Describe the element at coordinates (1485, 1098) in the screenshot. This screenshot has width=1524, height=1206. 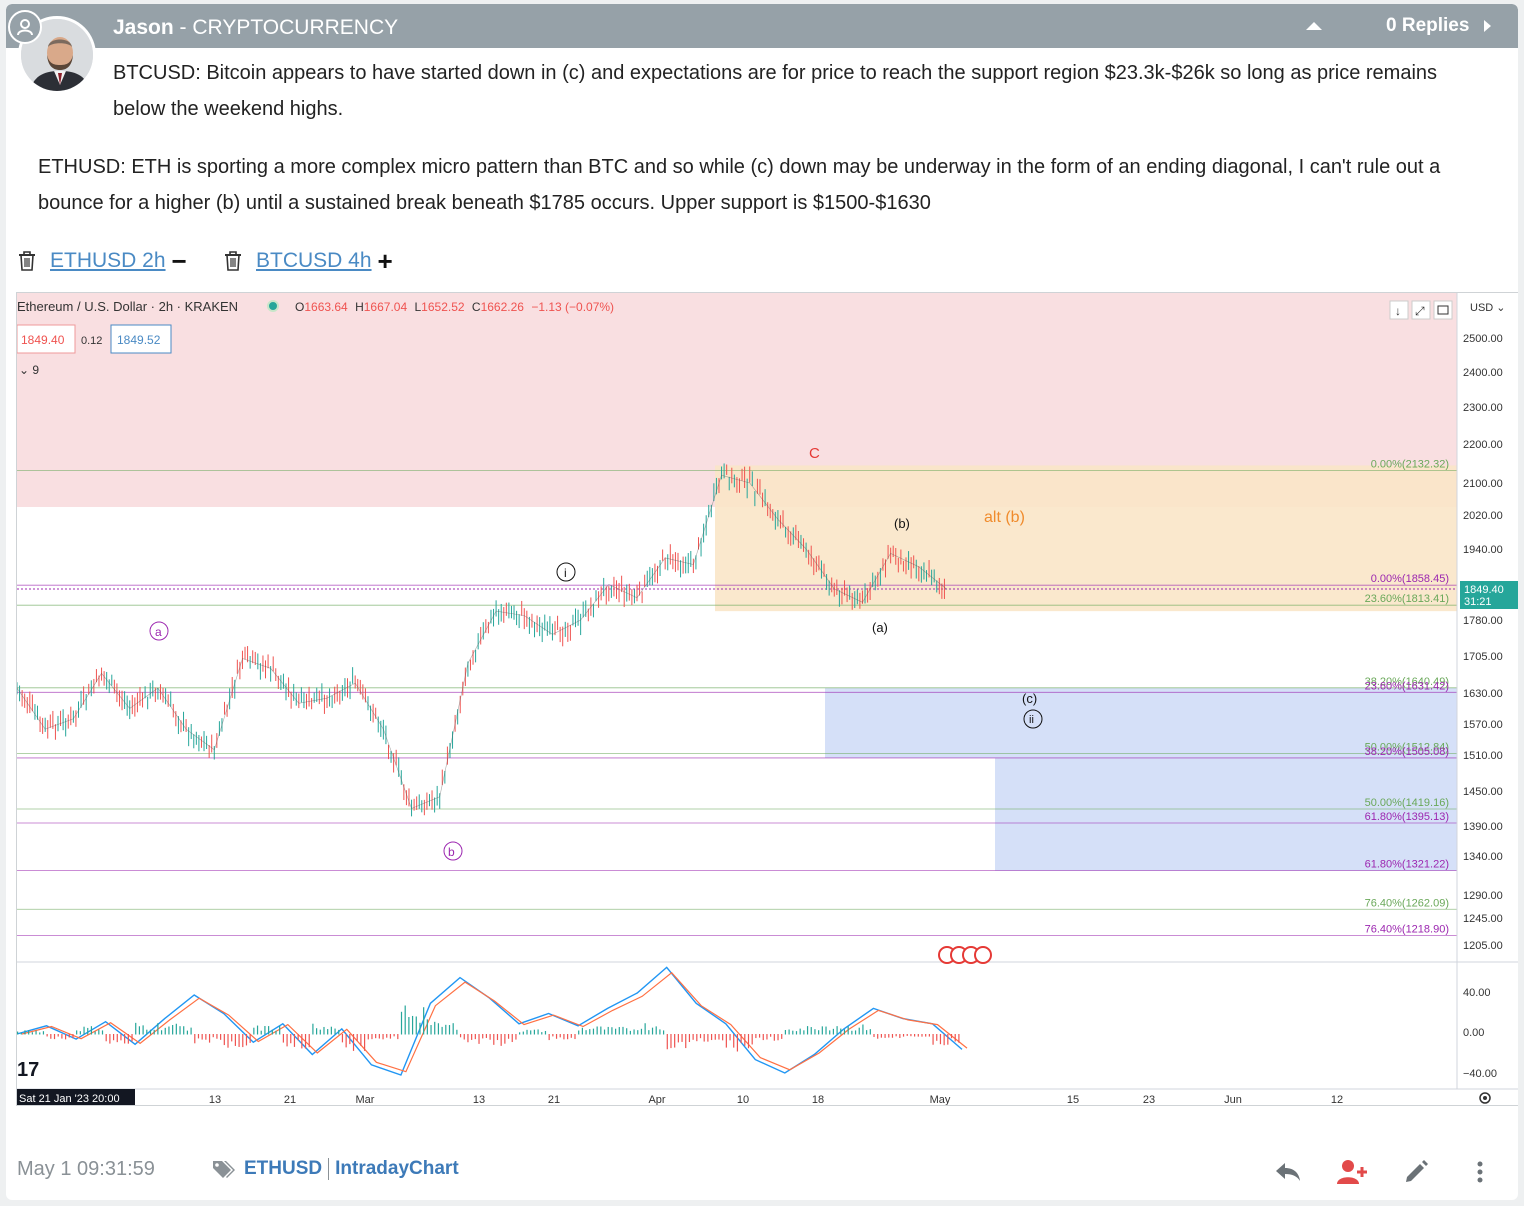
I see `gear-icon` at that location.